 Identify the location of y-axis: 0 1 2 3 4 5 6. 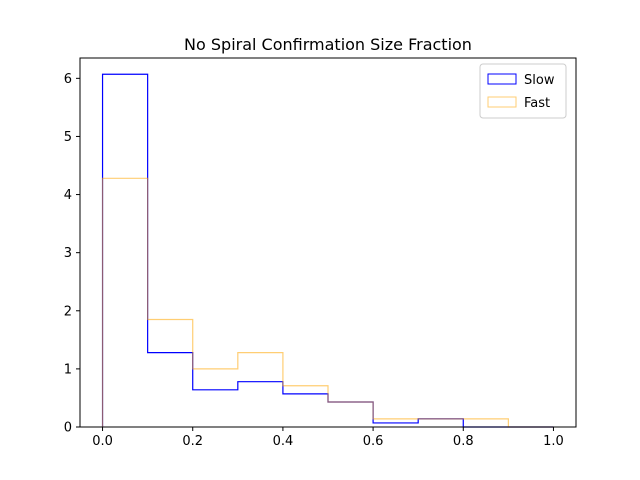
(72, 254).